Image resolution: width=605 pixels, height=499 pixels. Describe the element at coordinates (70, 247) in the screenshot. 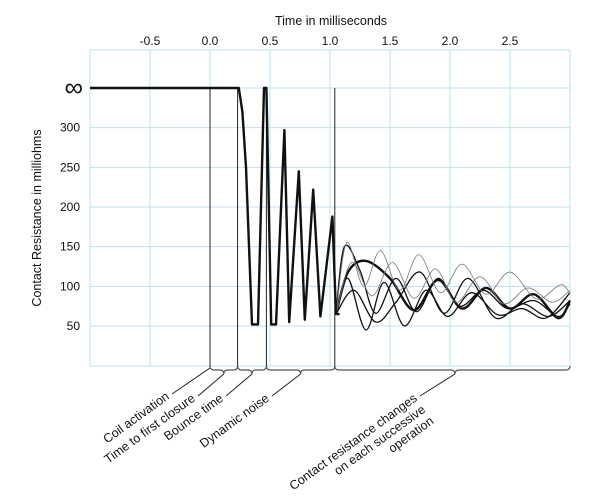

I see `y-tick-label: 150` at that location.